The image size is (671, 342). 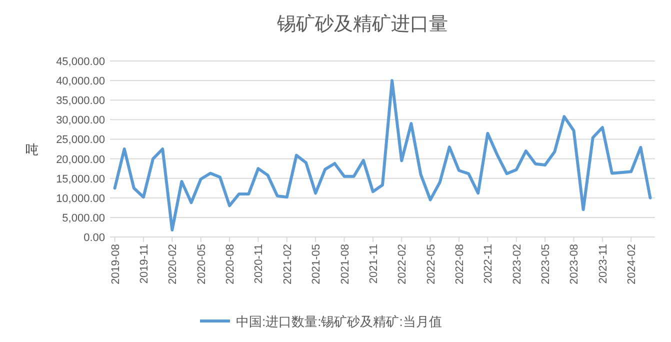 What do you see at coordinates (144, 264) in the screenshot?
I see `x-tick-label: 2019-11` at bounding box center [144, 264].